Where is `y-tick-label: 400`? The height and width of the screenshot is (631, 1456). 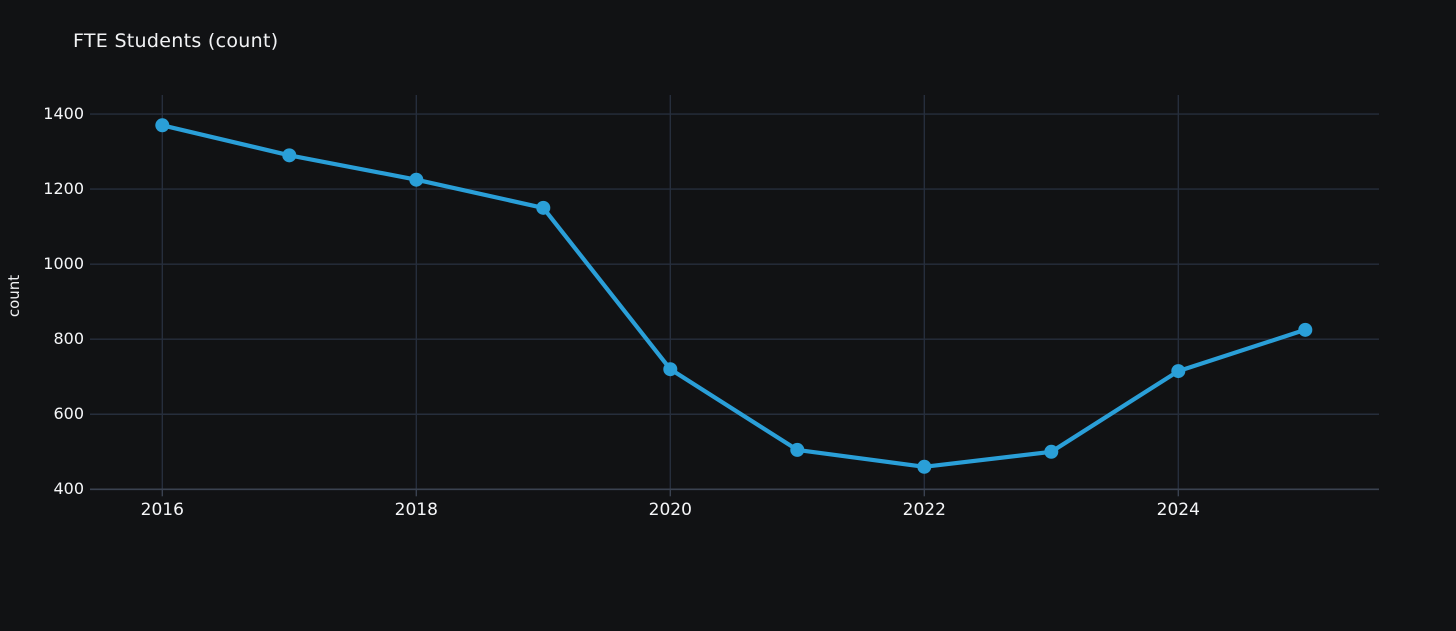
y-tick-label: 400 is located at coordinates (68, 489).